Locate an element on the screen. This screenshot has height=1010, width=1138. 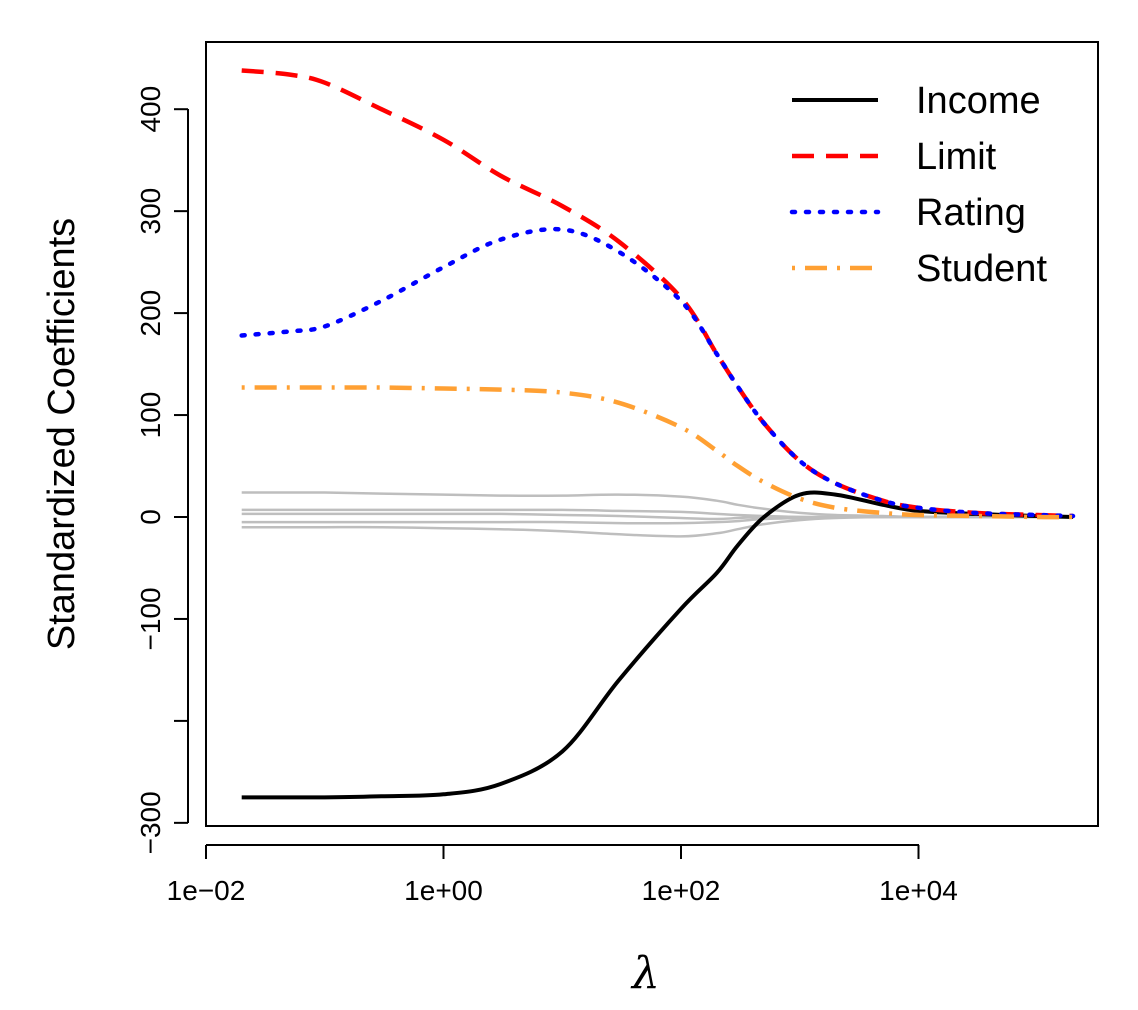
y-ticks: −300 −100 0 100 200 300 400 is located at coordinates (161, 470).